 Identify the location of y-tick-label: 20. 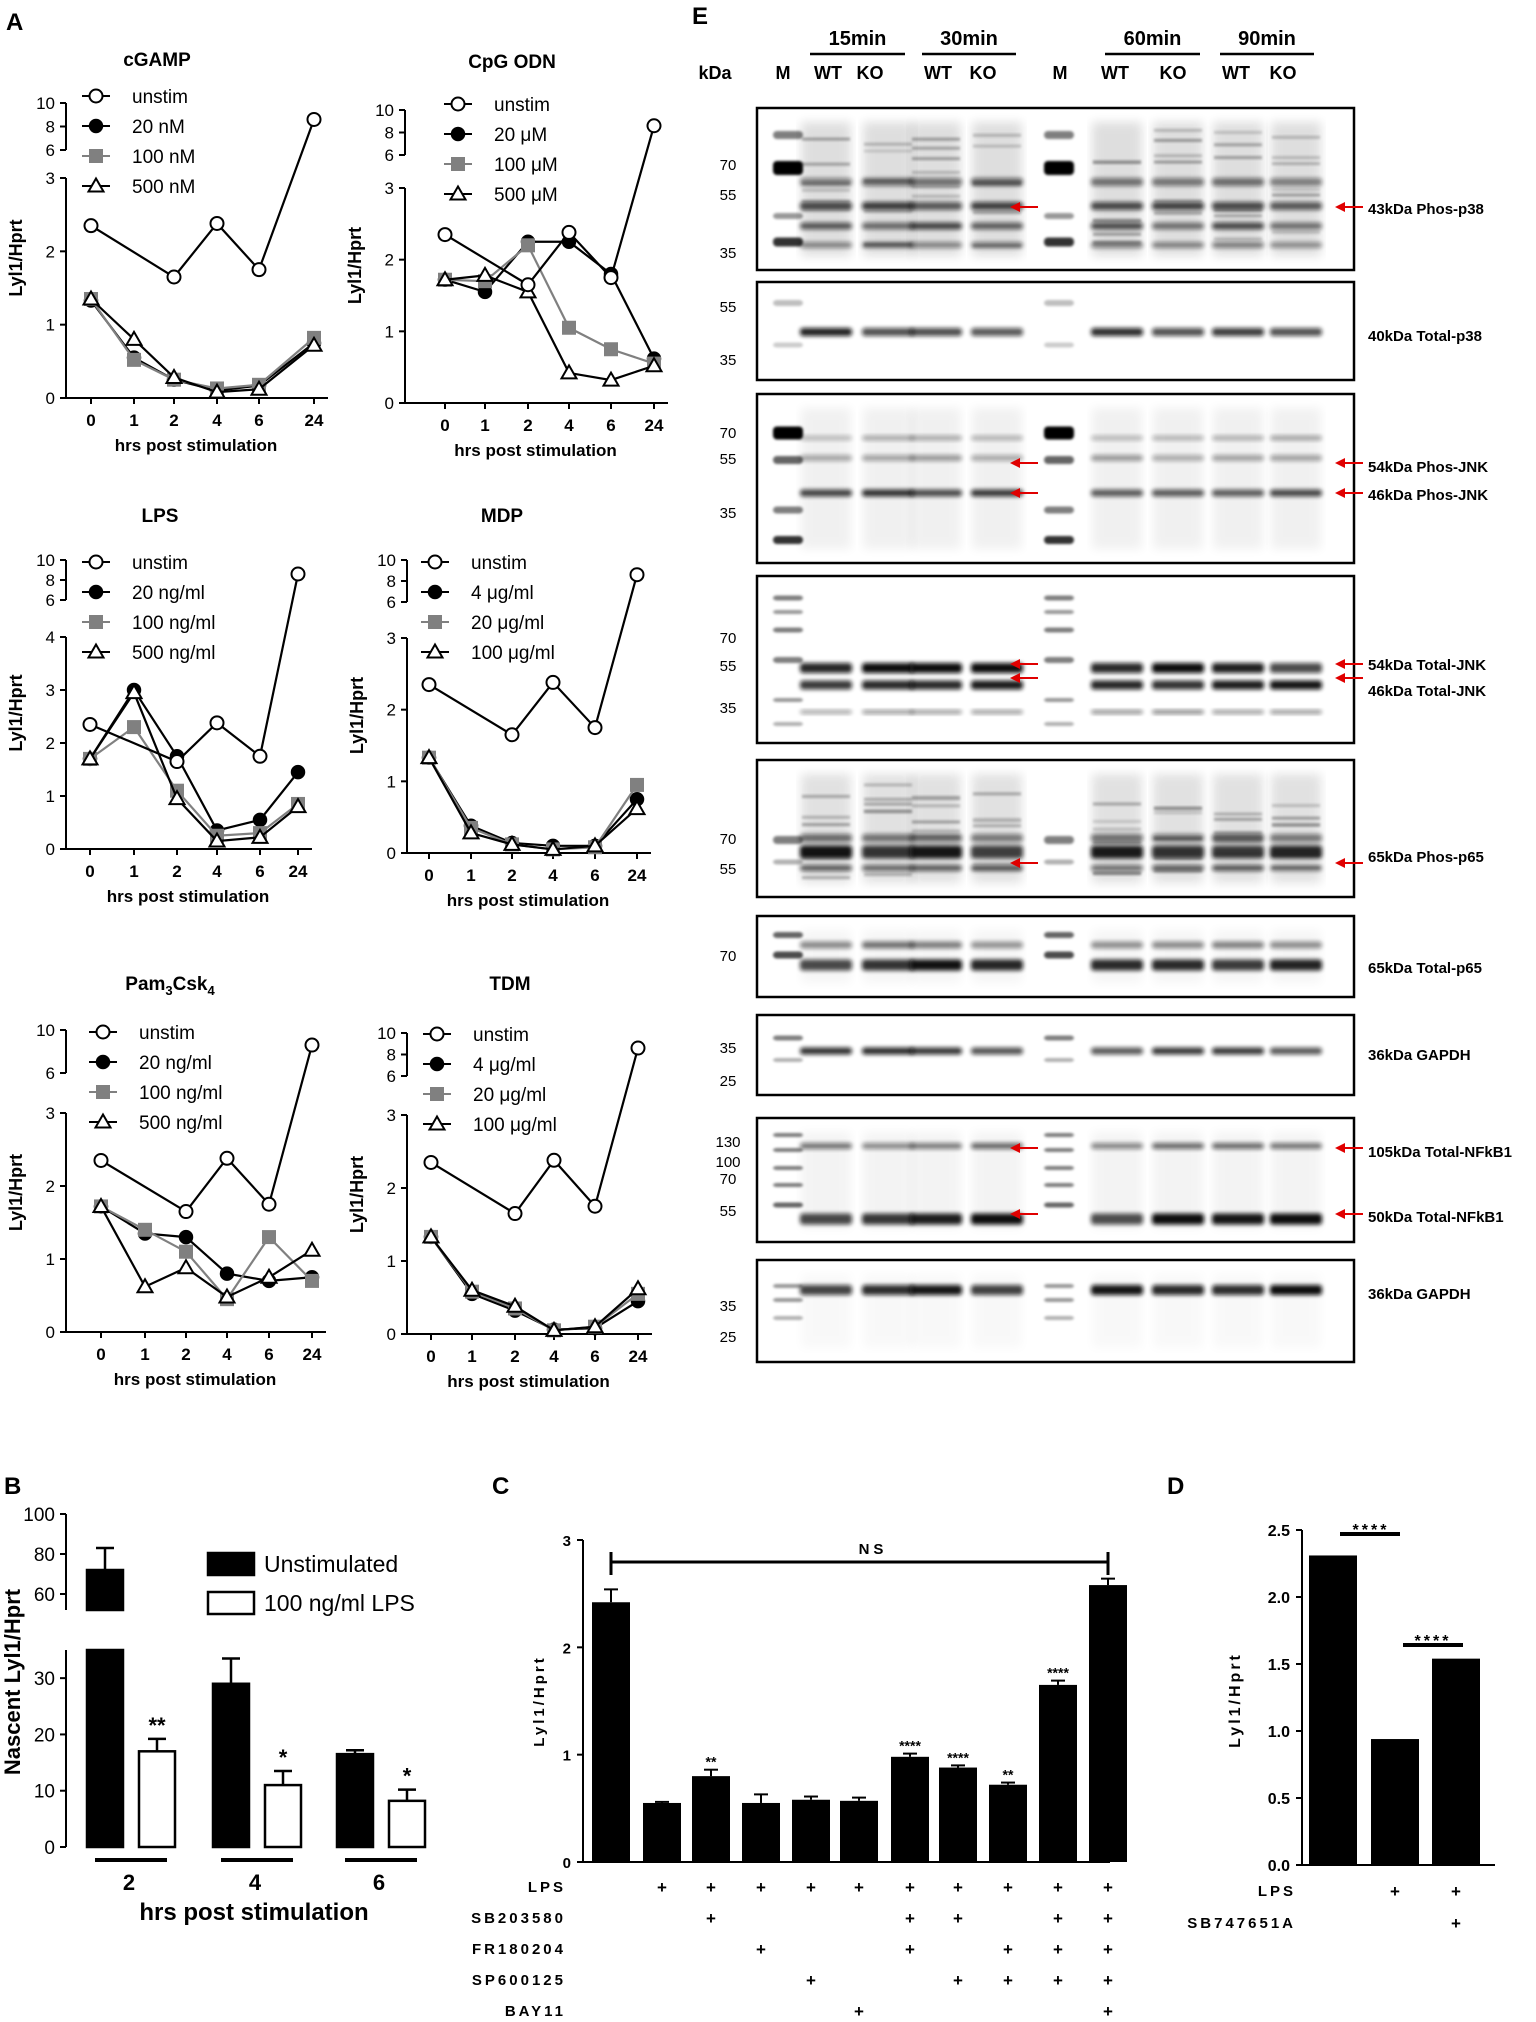
(44, 1735).